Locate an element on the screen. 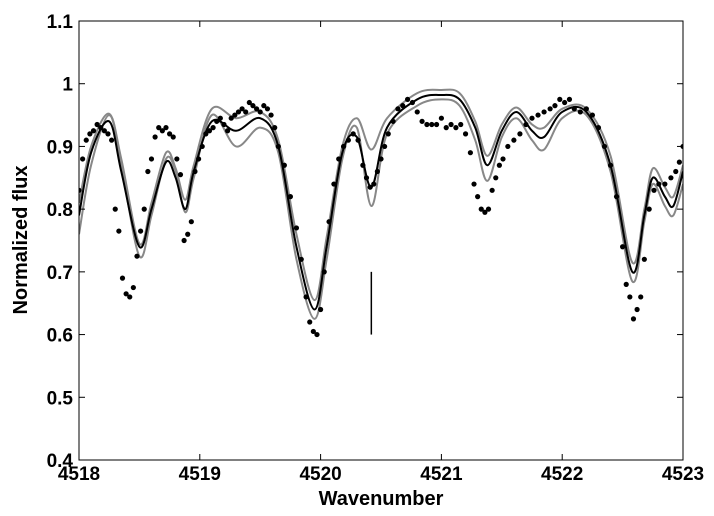 The width and height of the screenshot is (714, 516). x-tick-label: 4523 is located at coordinates (683, 474).